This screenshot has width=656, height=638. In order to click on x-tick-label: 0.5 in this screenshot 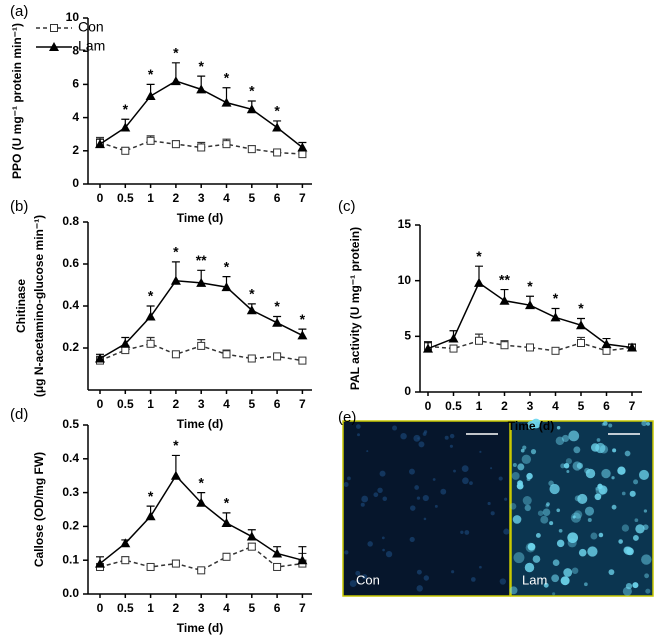, I will do `click(453, 406)`.